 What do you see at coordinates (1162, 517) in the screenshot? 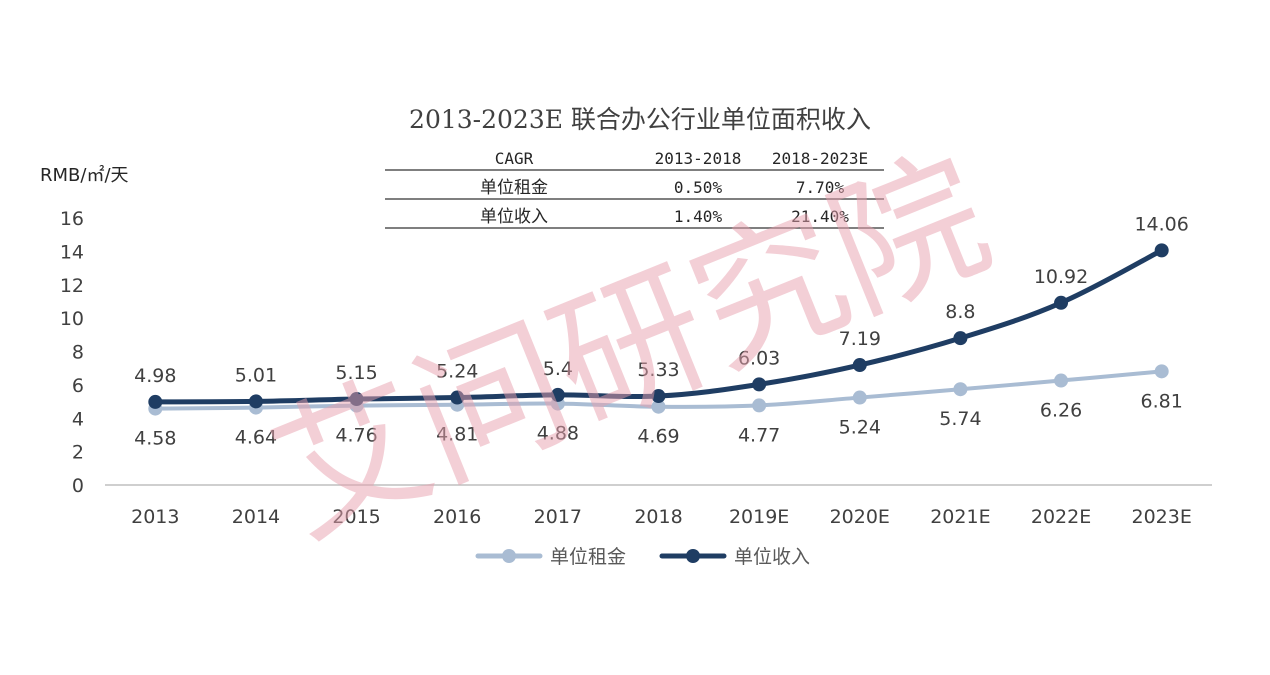
I see `x-tick-label: 2023E` at bounding box center [1162, 517].